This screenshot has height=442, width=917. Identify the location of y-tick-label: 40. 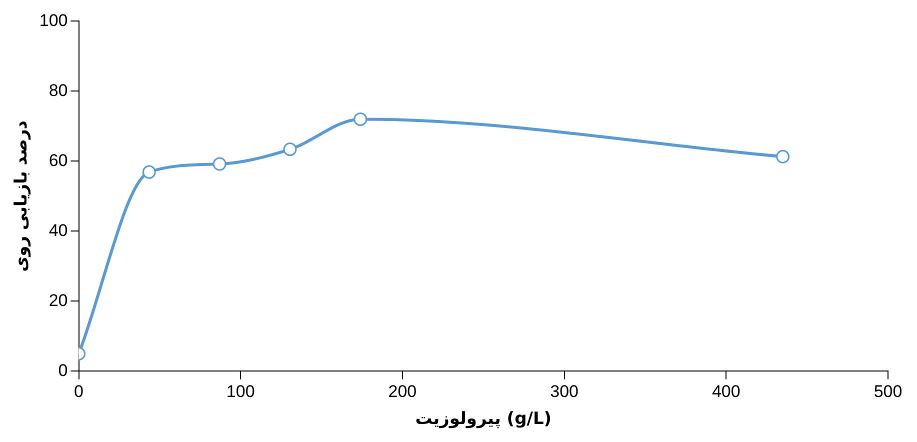
(58, 230).